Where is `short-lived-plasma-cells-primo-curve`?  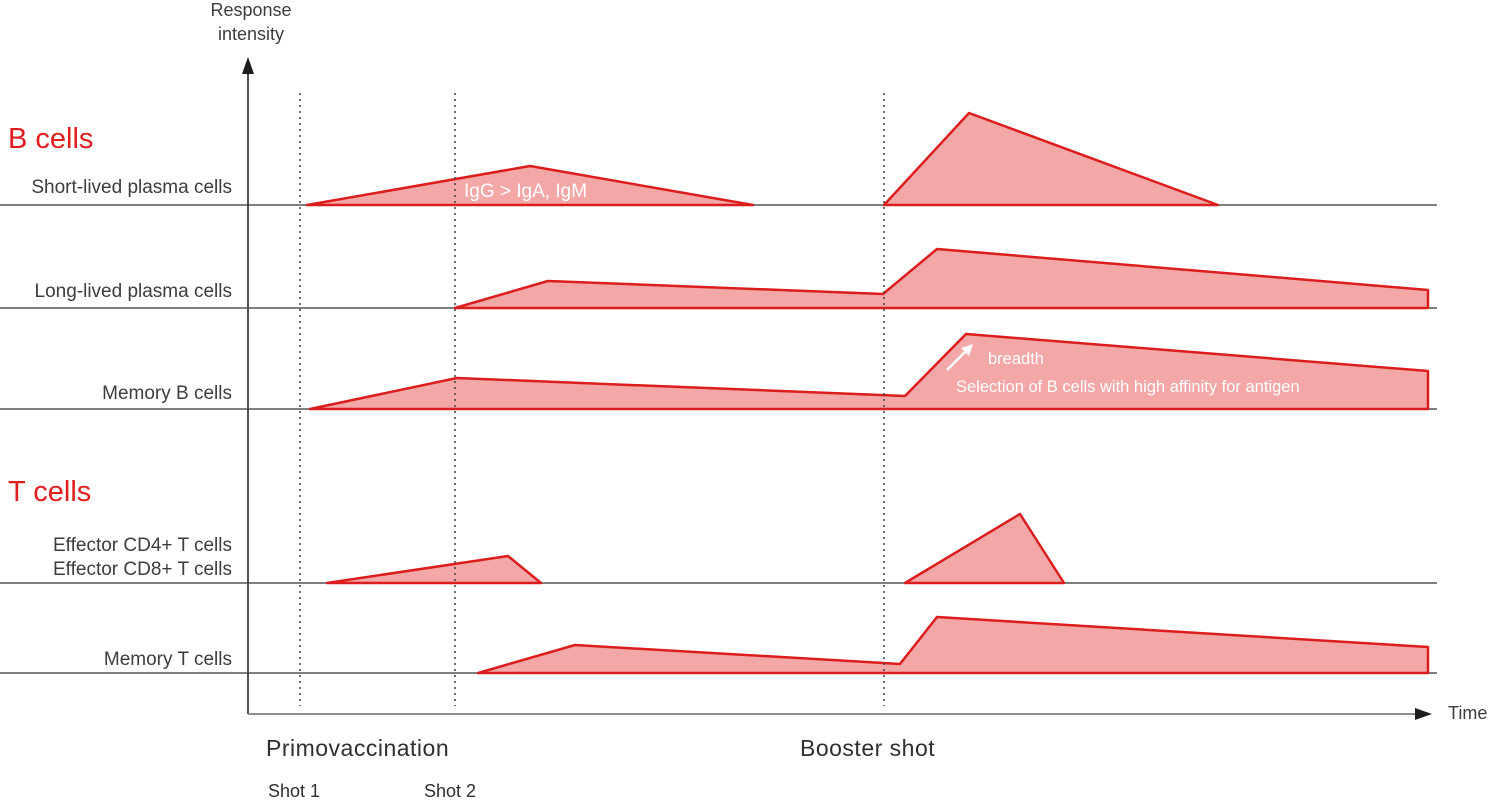
short-lived-plasma-cells-primo-curve is located at coordinates (530, 185).